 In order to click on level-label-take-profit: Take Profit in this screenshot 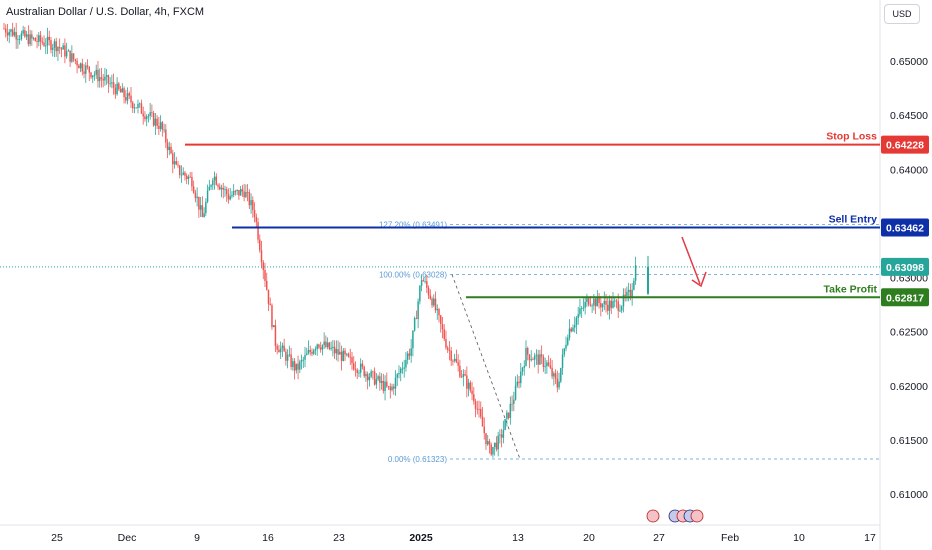, I will do `click(851, 289)`.